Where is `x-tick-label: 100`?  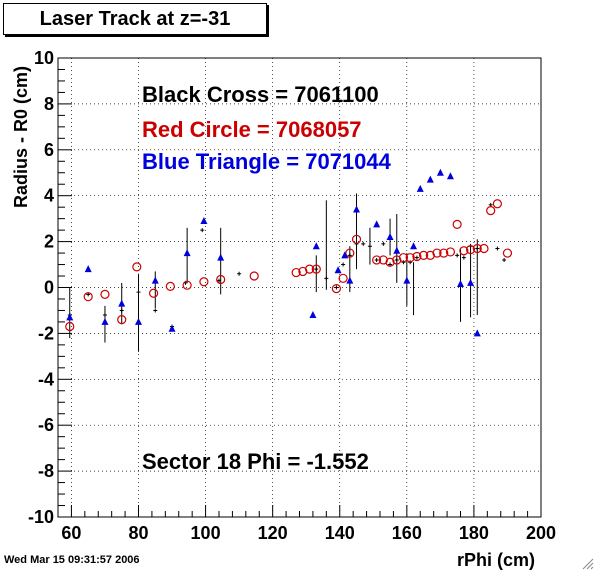
x-tick-label: 100 is located at coordinates (206, 533).